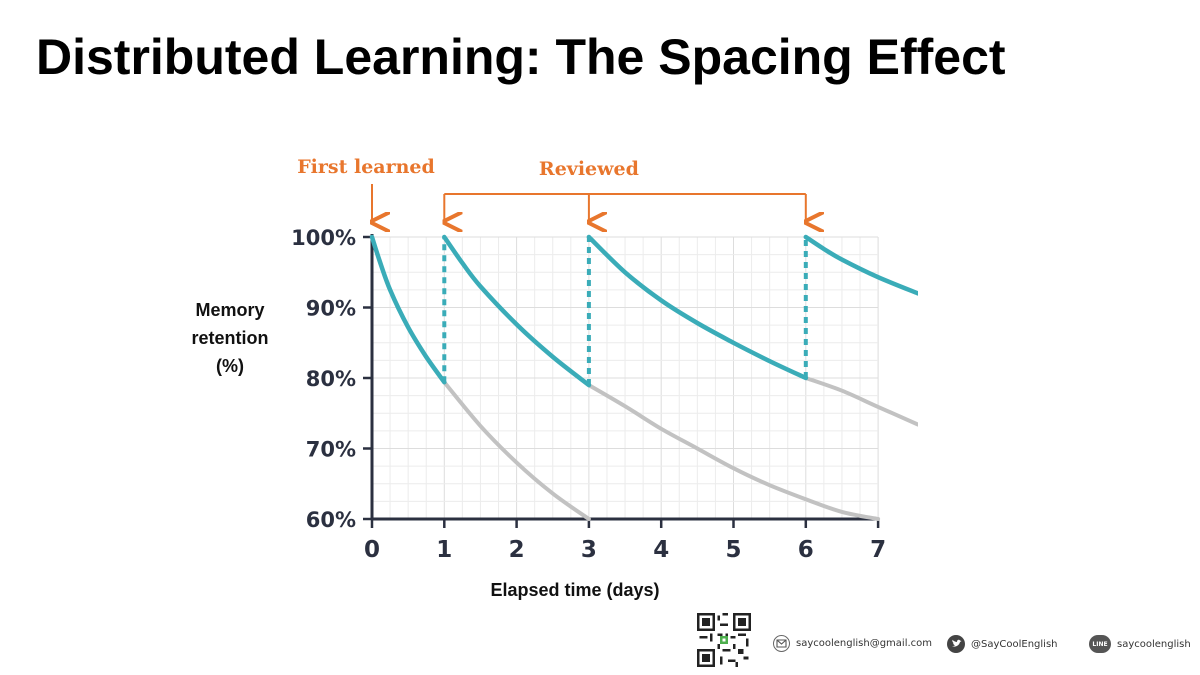  What do you see at coordinates (521, 57) in the screenshot?
I see `page-title: Distributed Learning: The Spacing Effect` at bounding box center [521, 57].